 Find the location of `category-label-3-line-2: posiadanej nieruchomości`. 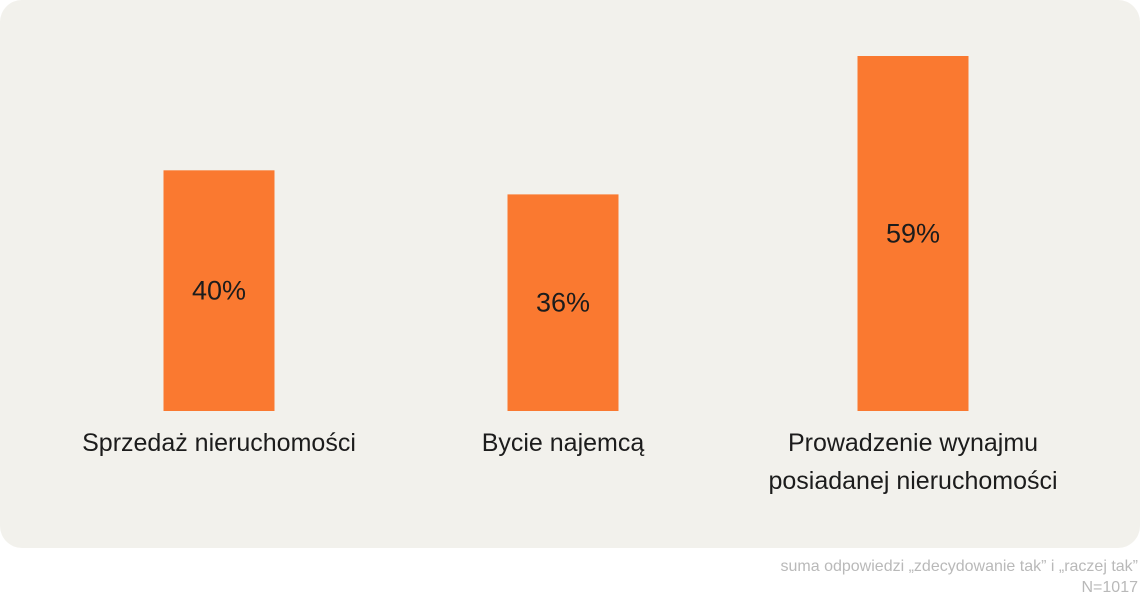

category-label-3-line-2: posiadanej nieruchomości is located at coordinates (912, 481).